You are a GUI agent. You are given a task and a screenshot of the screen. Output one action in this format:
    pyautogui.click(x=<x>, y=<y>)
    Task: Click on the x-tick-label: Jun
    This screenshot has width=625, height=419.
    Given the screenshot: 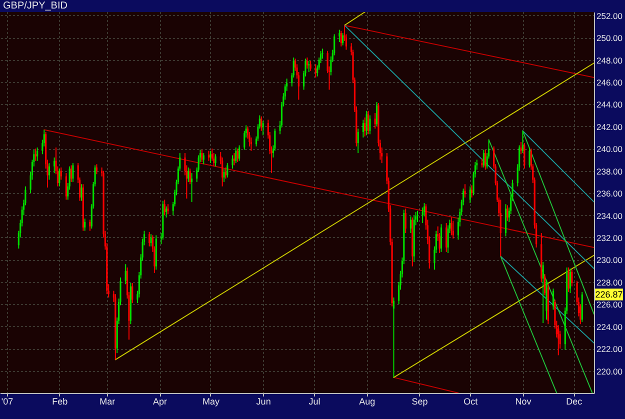 What is the action you would take?
    pyautogui.click(x=263, y=401)
    